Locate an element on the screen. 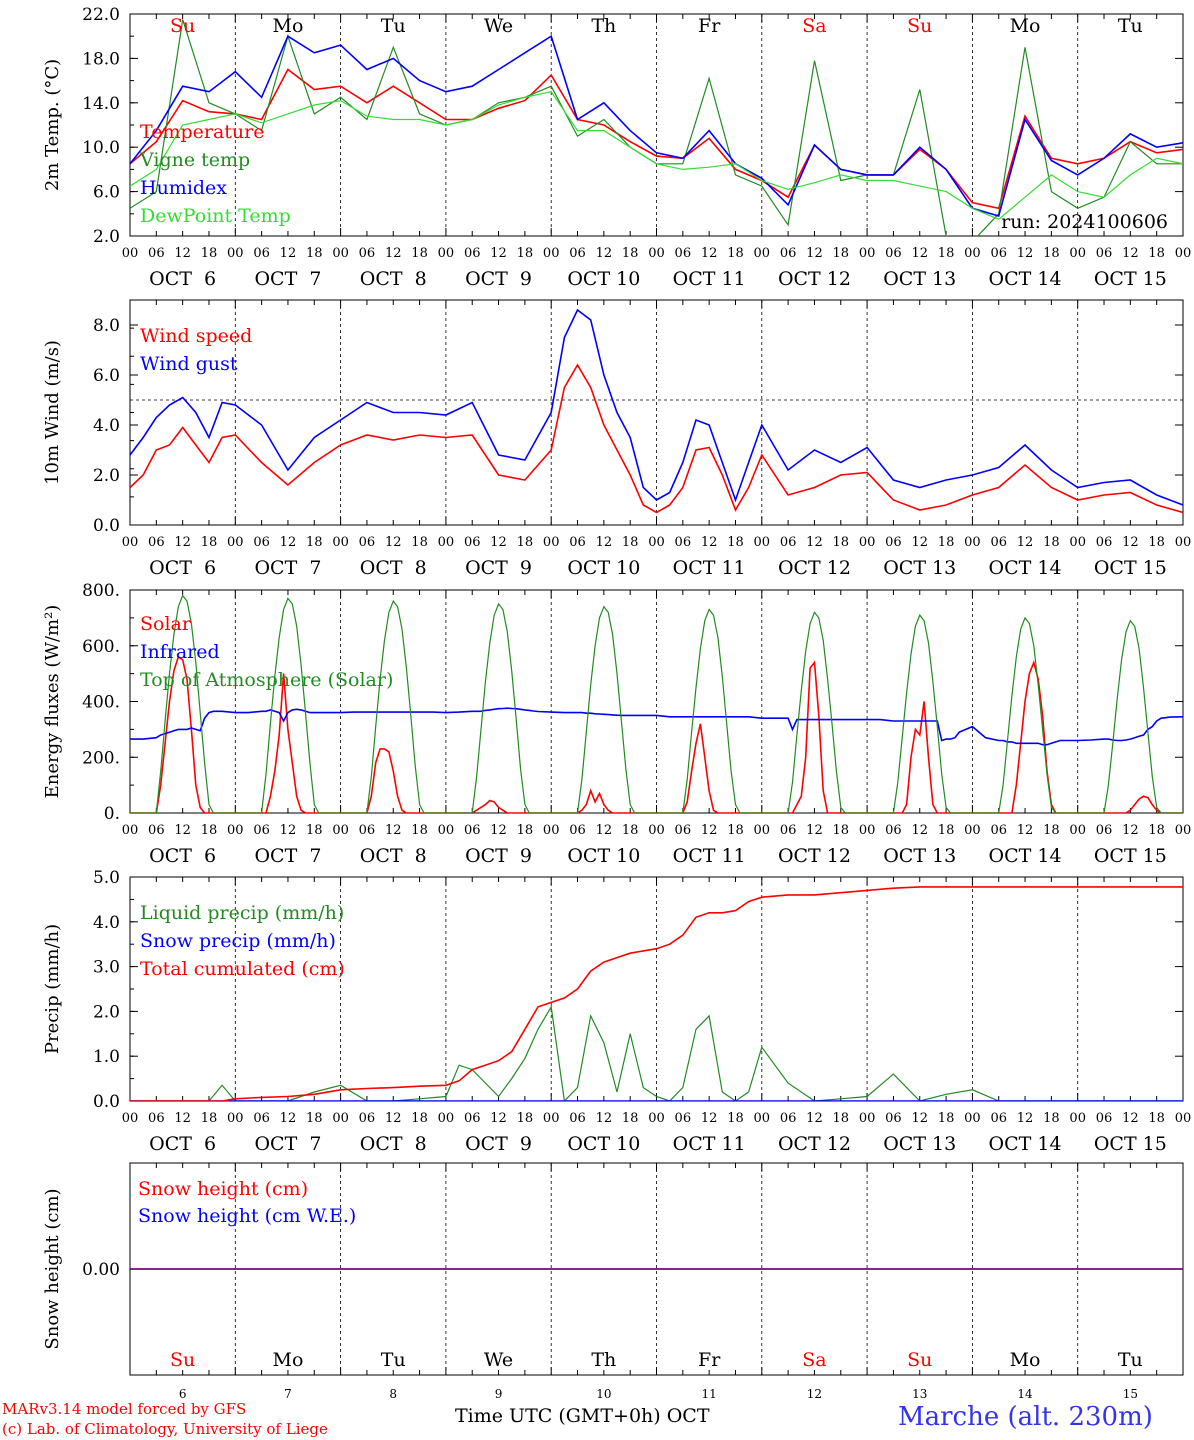  y-tick-label: 0.00 is located at coordinates (101, 1270).